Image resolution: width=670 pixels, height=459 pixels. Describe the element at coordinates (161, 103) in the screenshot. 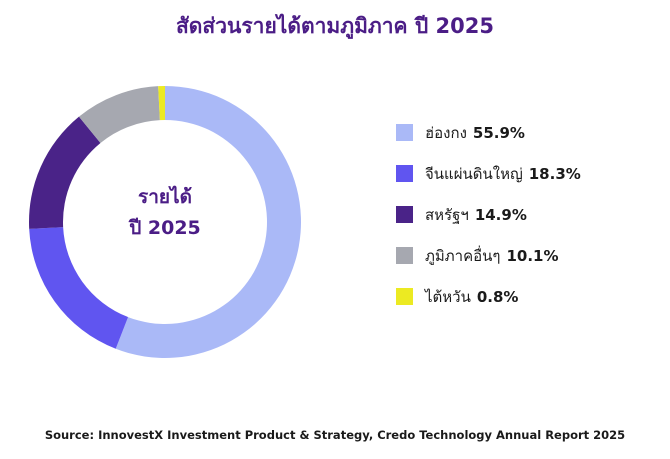

I see `slice-taiwan` at that location.